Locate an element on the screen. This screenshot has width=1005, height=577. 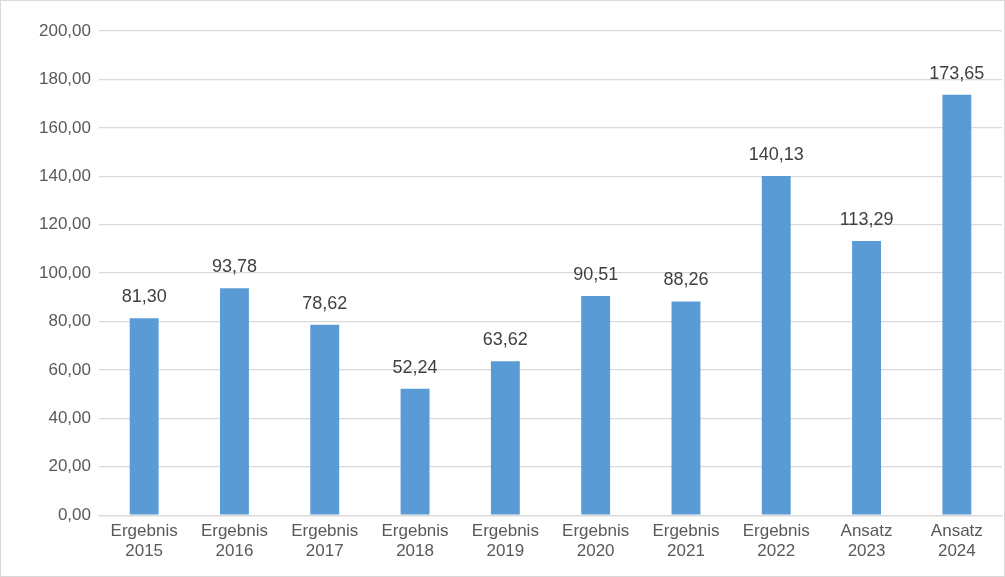
y-tick-label: 140,00 is located at coordinates (65, 175).